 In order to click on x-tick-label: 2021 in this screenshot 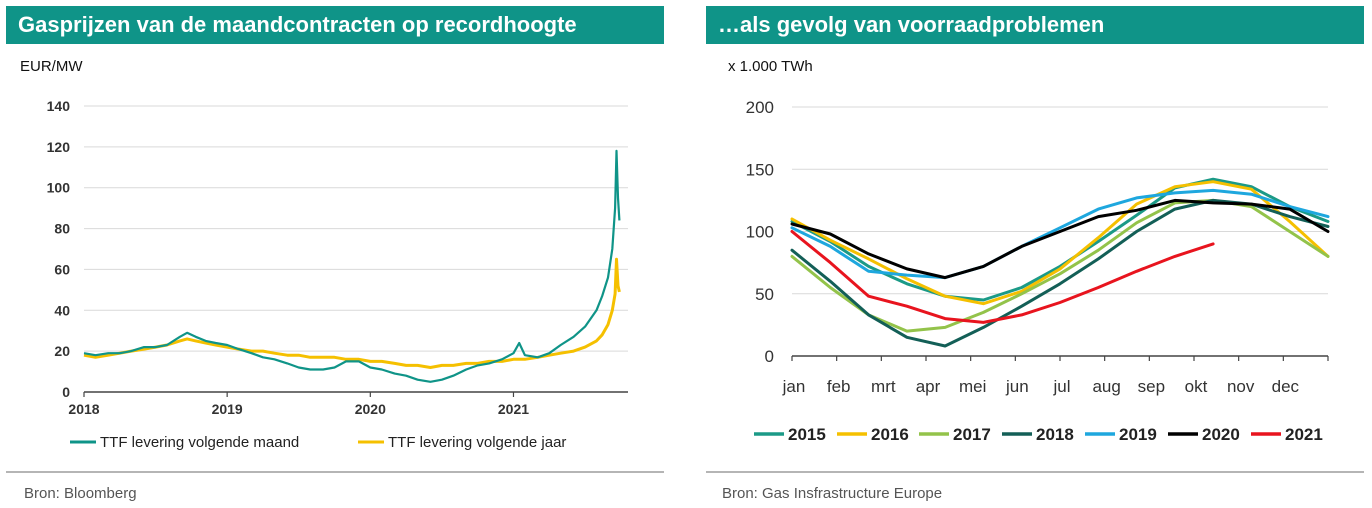, I will do `click(513, 409)`.